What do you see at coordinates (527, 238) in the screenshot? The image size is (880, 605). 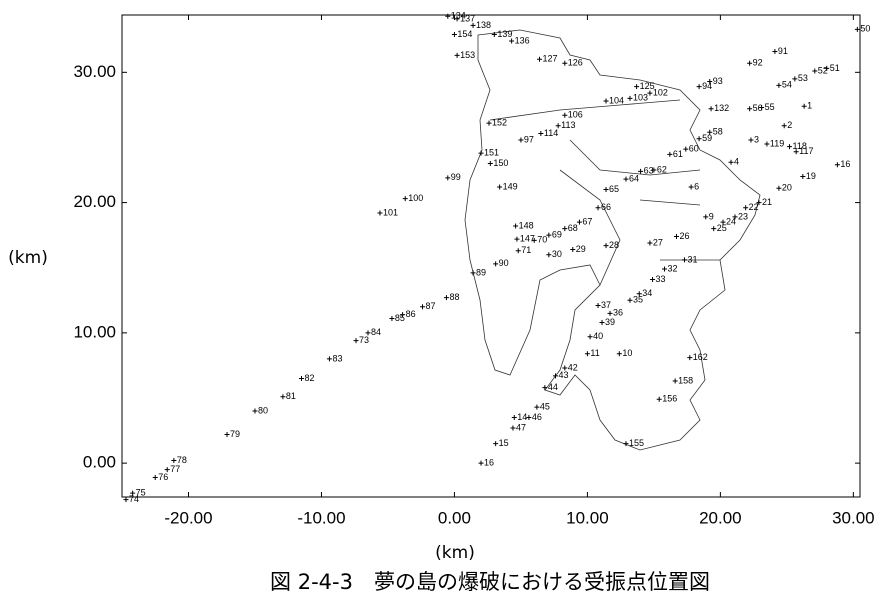 I see `point-label: 147` at bounding box center [527, 238].